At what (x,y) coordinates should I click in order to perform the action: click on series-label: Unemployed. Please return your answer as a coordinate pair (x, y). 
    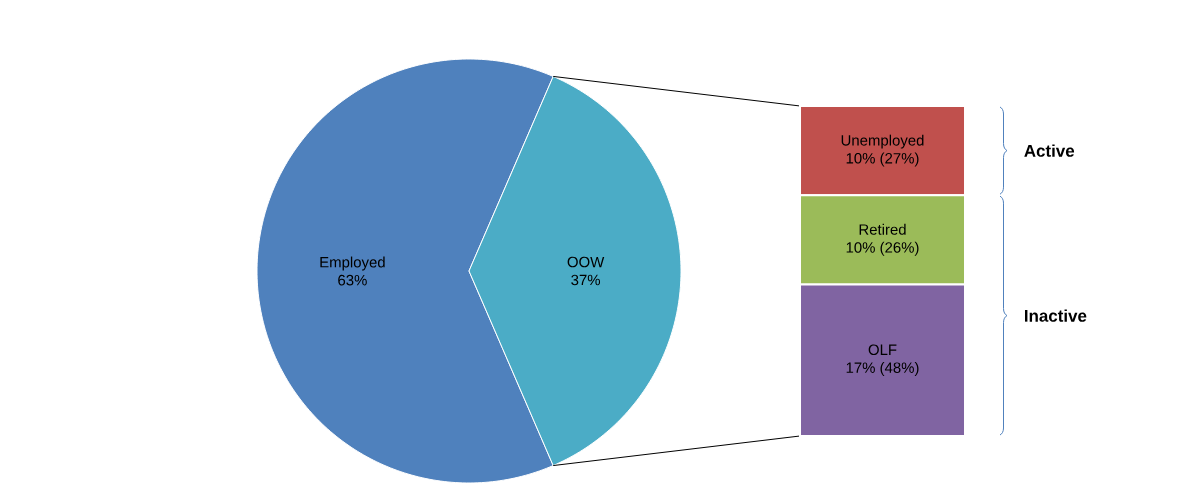
    Looking at the image, I should click on (882, 141).